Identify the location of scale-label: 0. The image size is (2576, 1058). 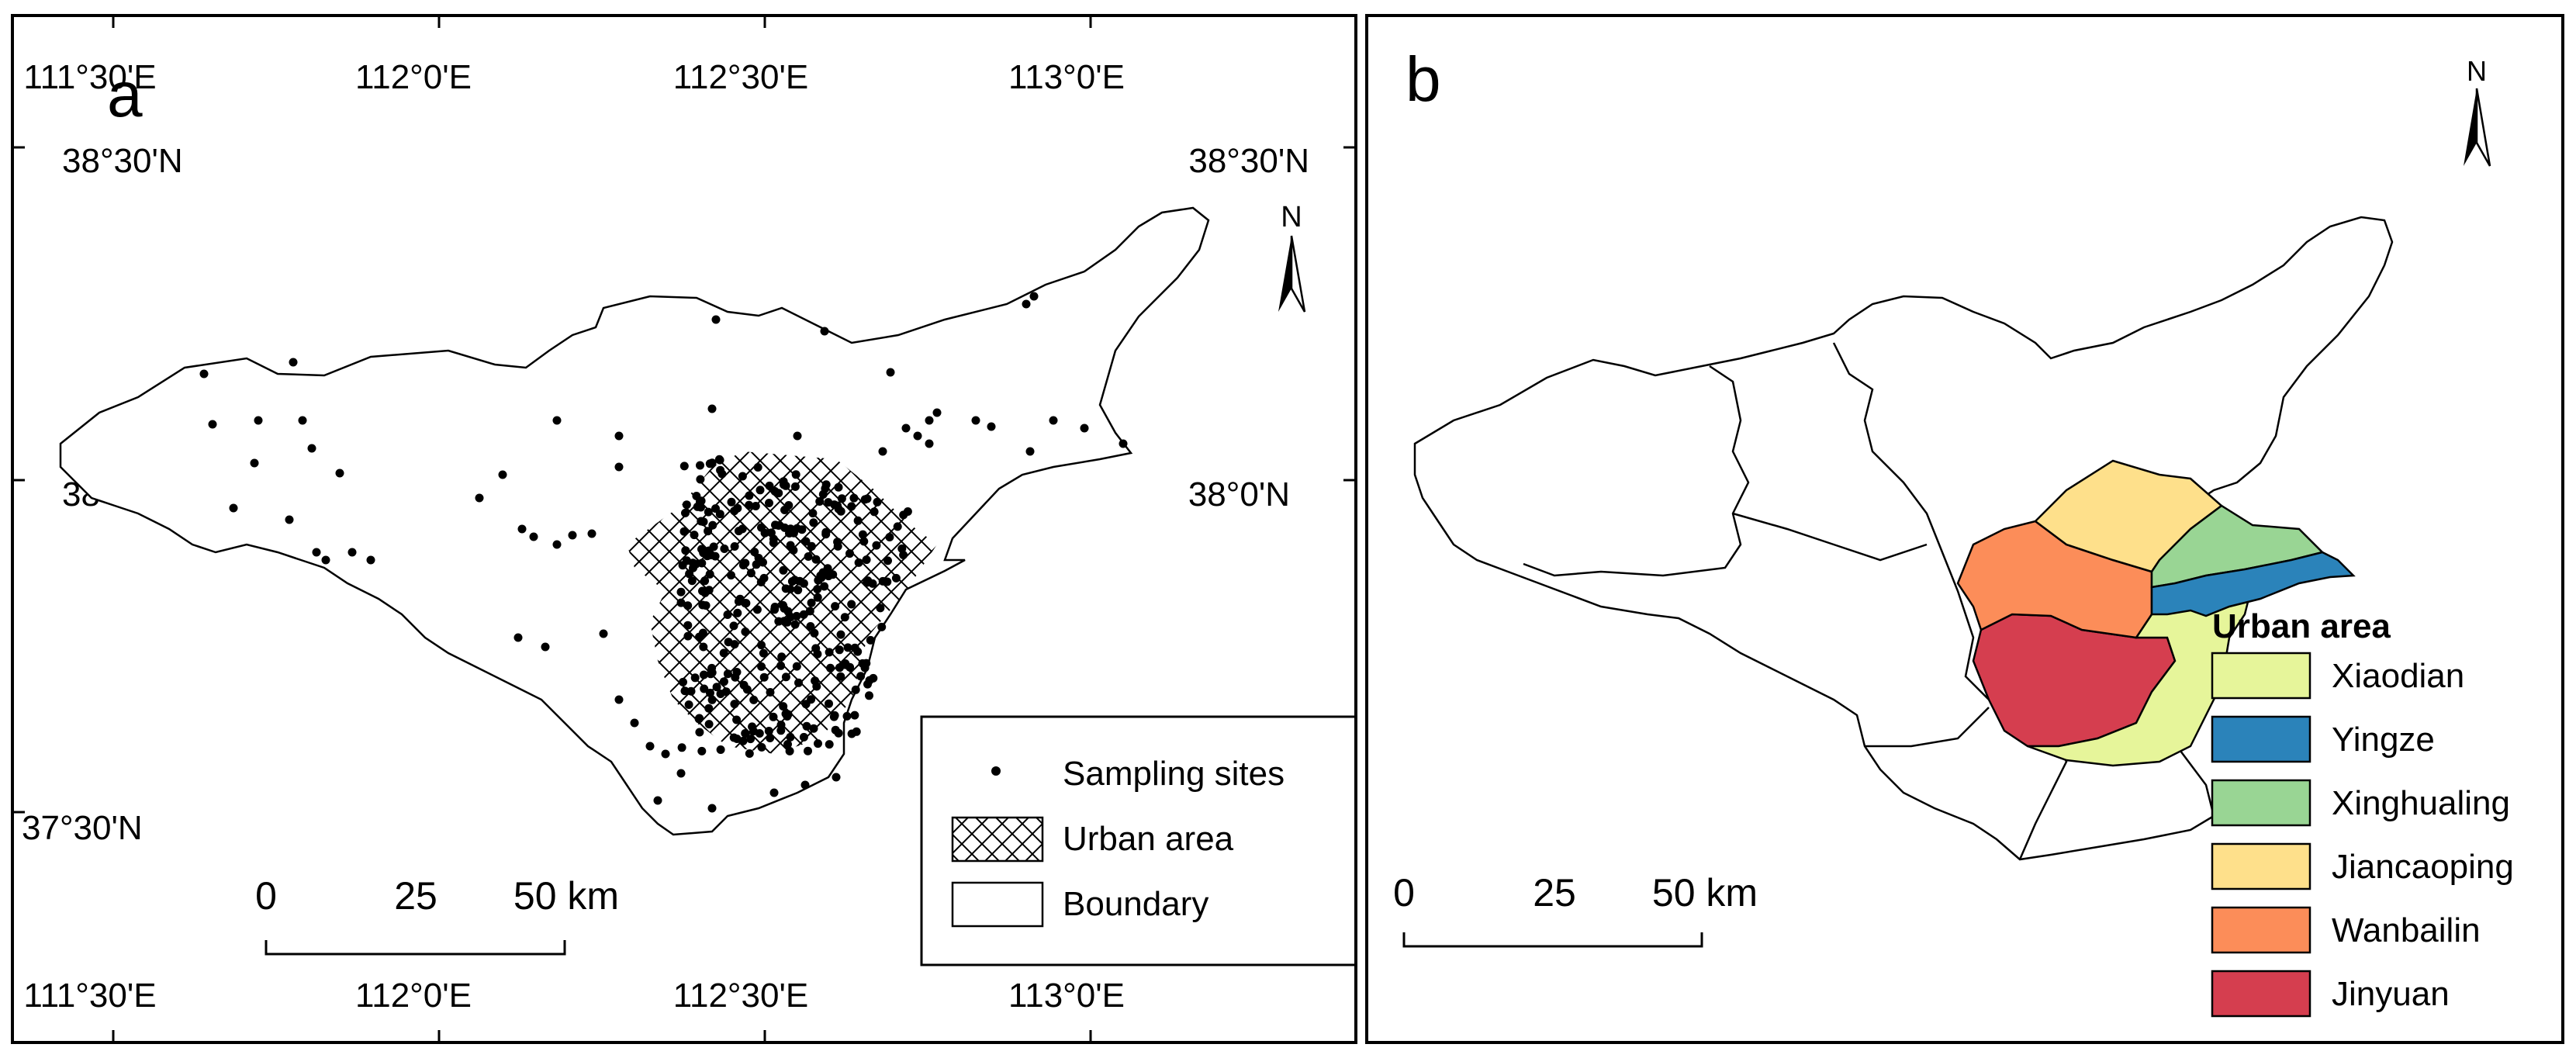
(1404, 893).